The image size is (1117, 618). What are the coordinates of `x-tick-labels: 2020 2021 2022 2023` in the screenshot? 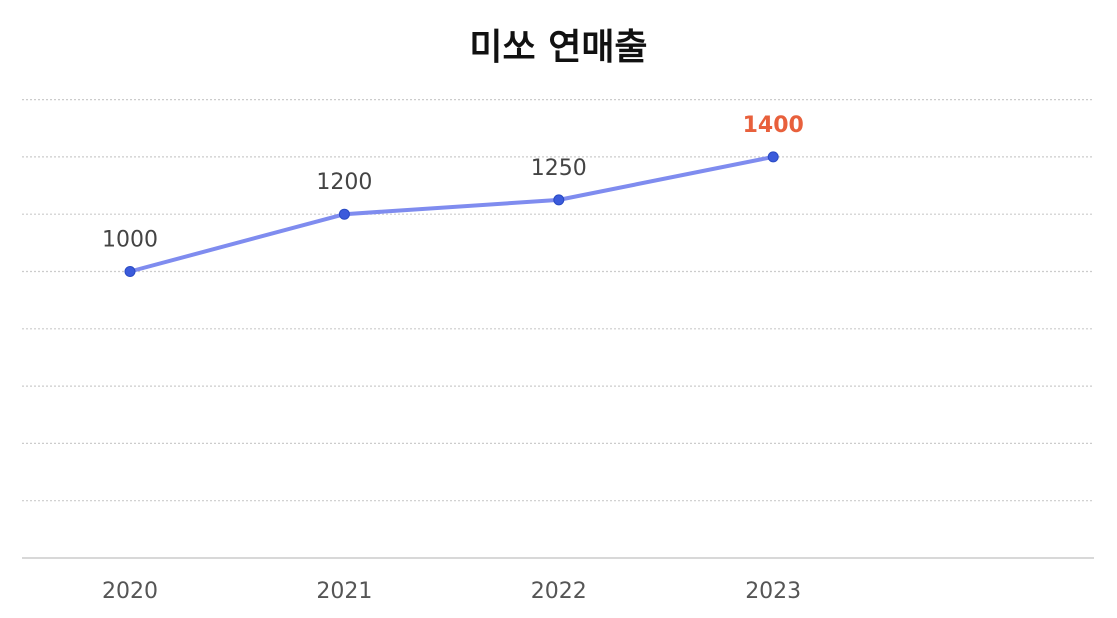 It's located at (451, 591).